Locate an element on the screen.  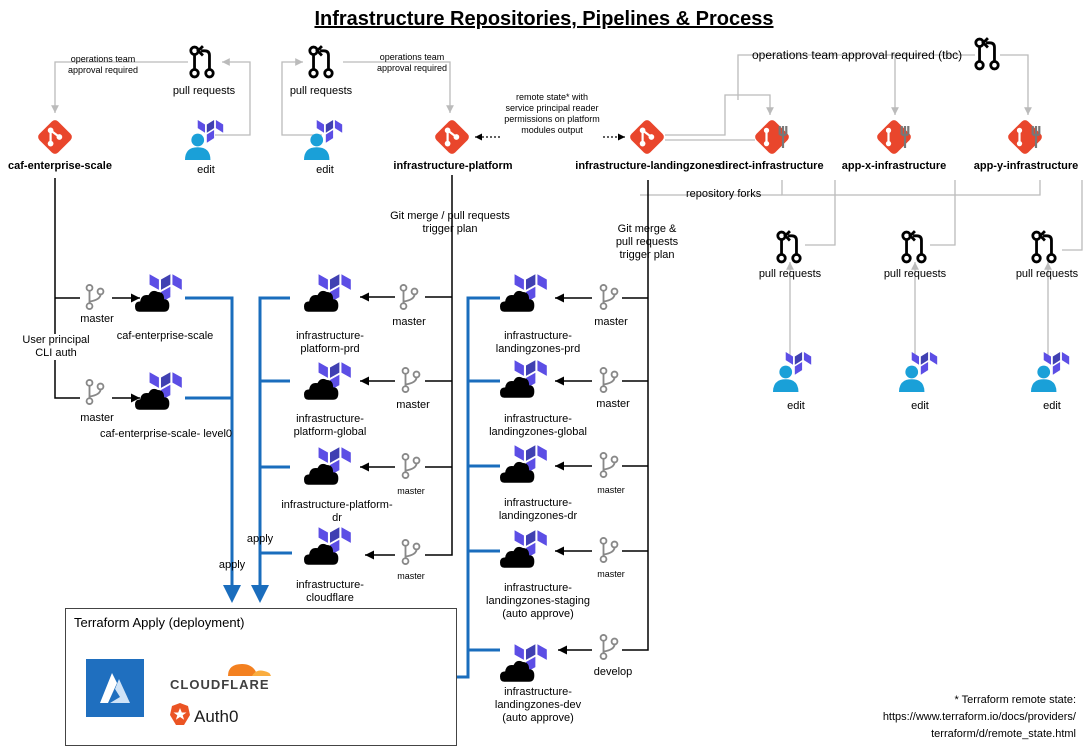
workspace-label: caf-enterprise-scale- level0 is located at coordinates (166, 434).